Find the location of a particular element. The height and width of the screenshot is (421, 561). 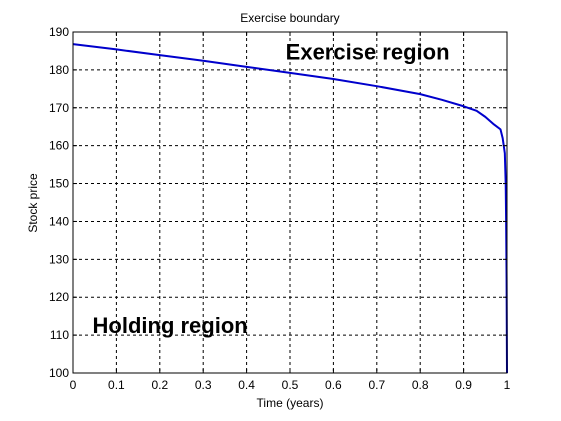

chart-title: Exercise boundary is located at coordinates (289, 18).